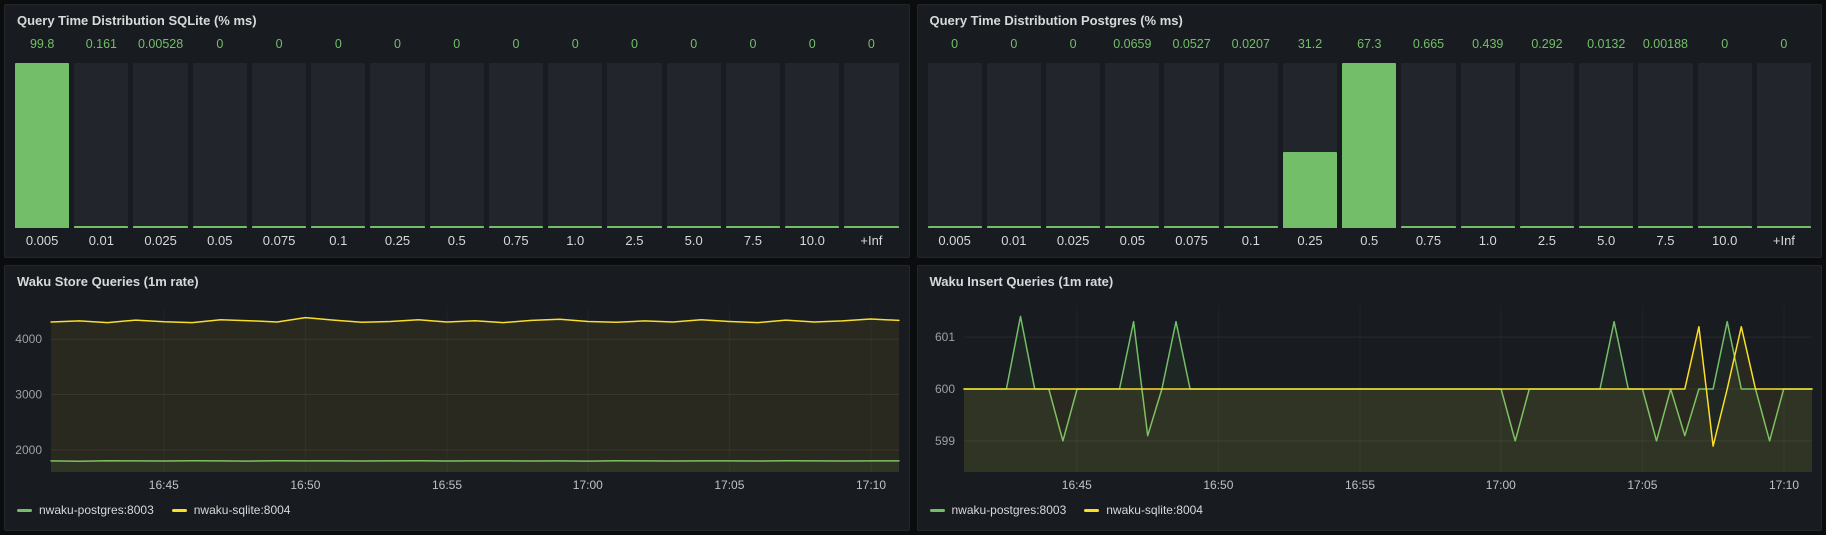 Image resolution: width=1826 pixels, height=535 pixels. Describe the element at coordinates (1369, 44) in the screenshot. I see `bar-value-label: 67.3` at that location.